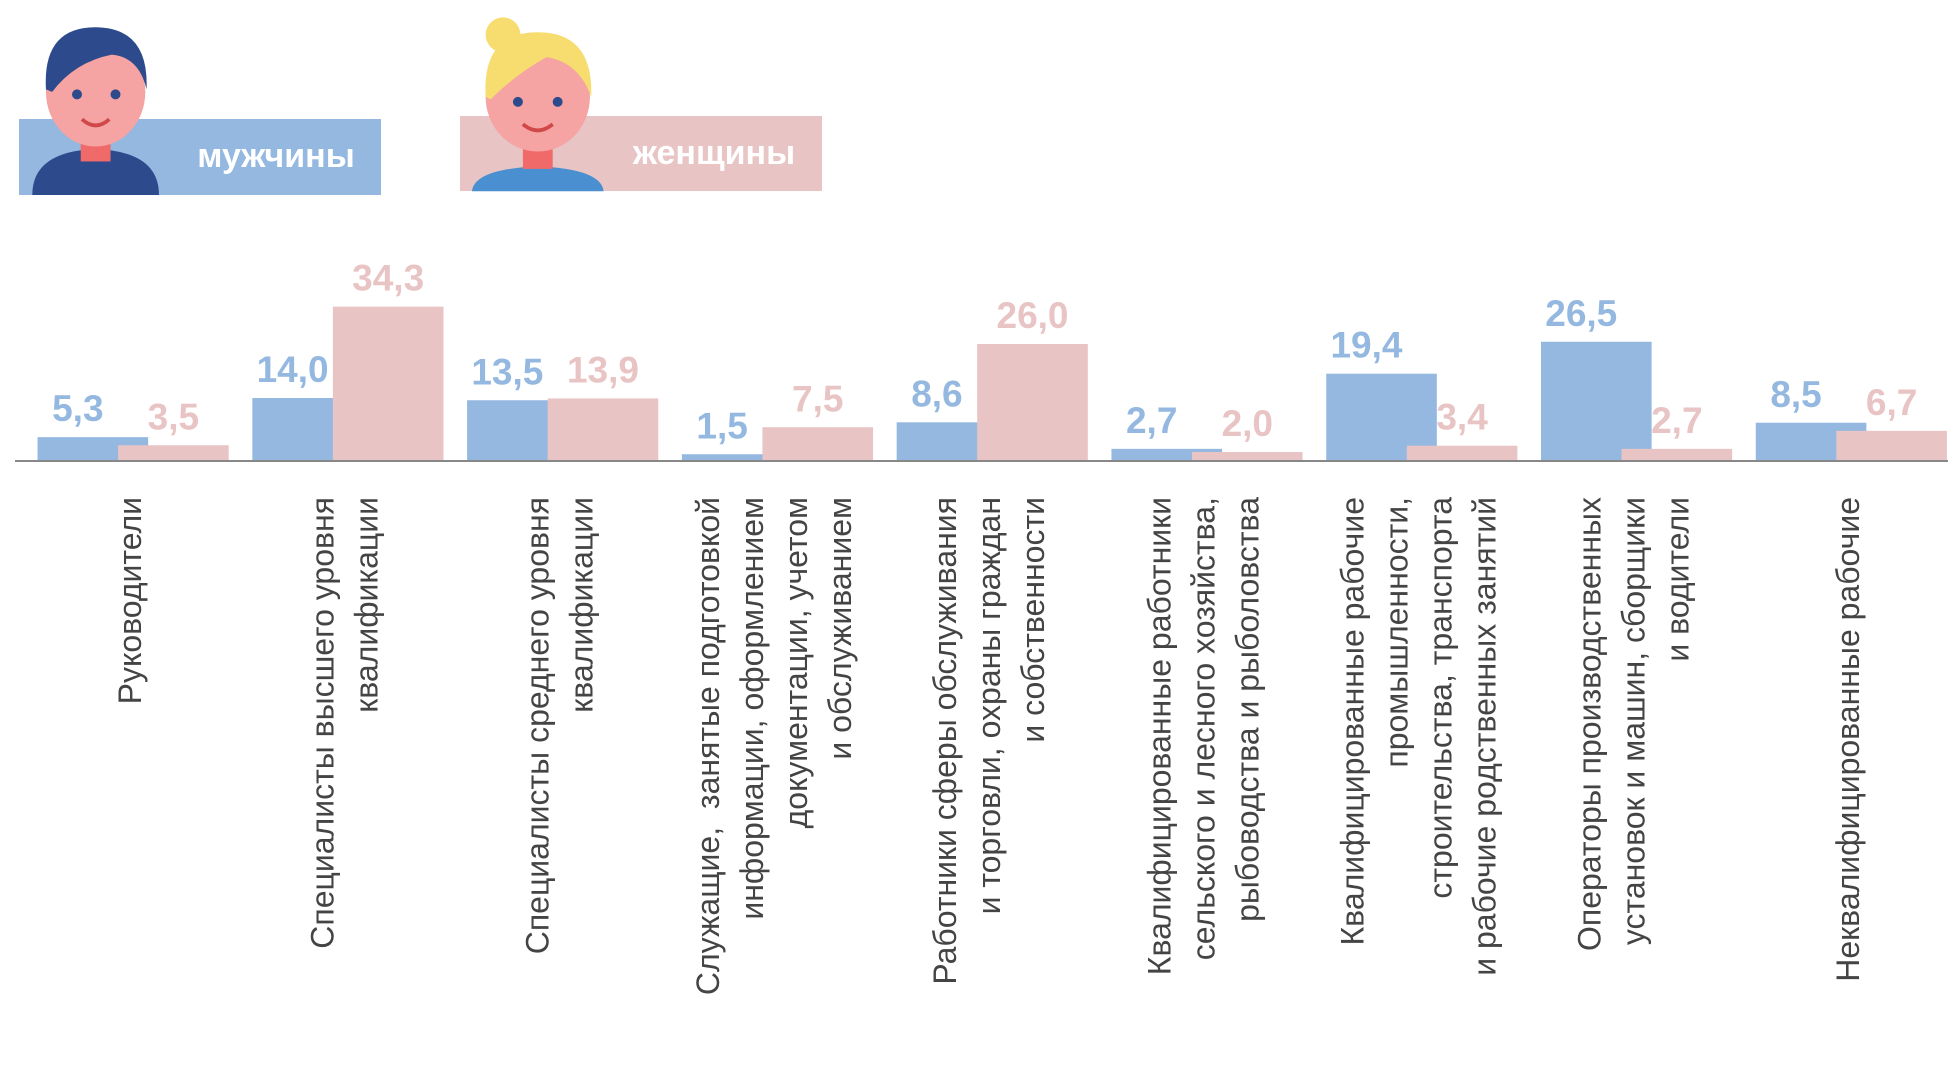  Describe the element at coordinates (1462, 417) in the screenshot. I see `value-label: 3,4` at that location.